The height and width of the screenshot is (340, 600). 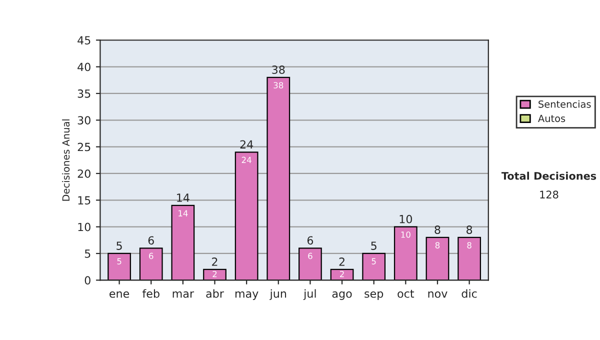 What do you see at coordinates (215, 293) in the screenshot?
I see `x-tick-label: abr` at bounding box center [215, 293].